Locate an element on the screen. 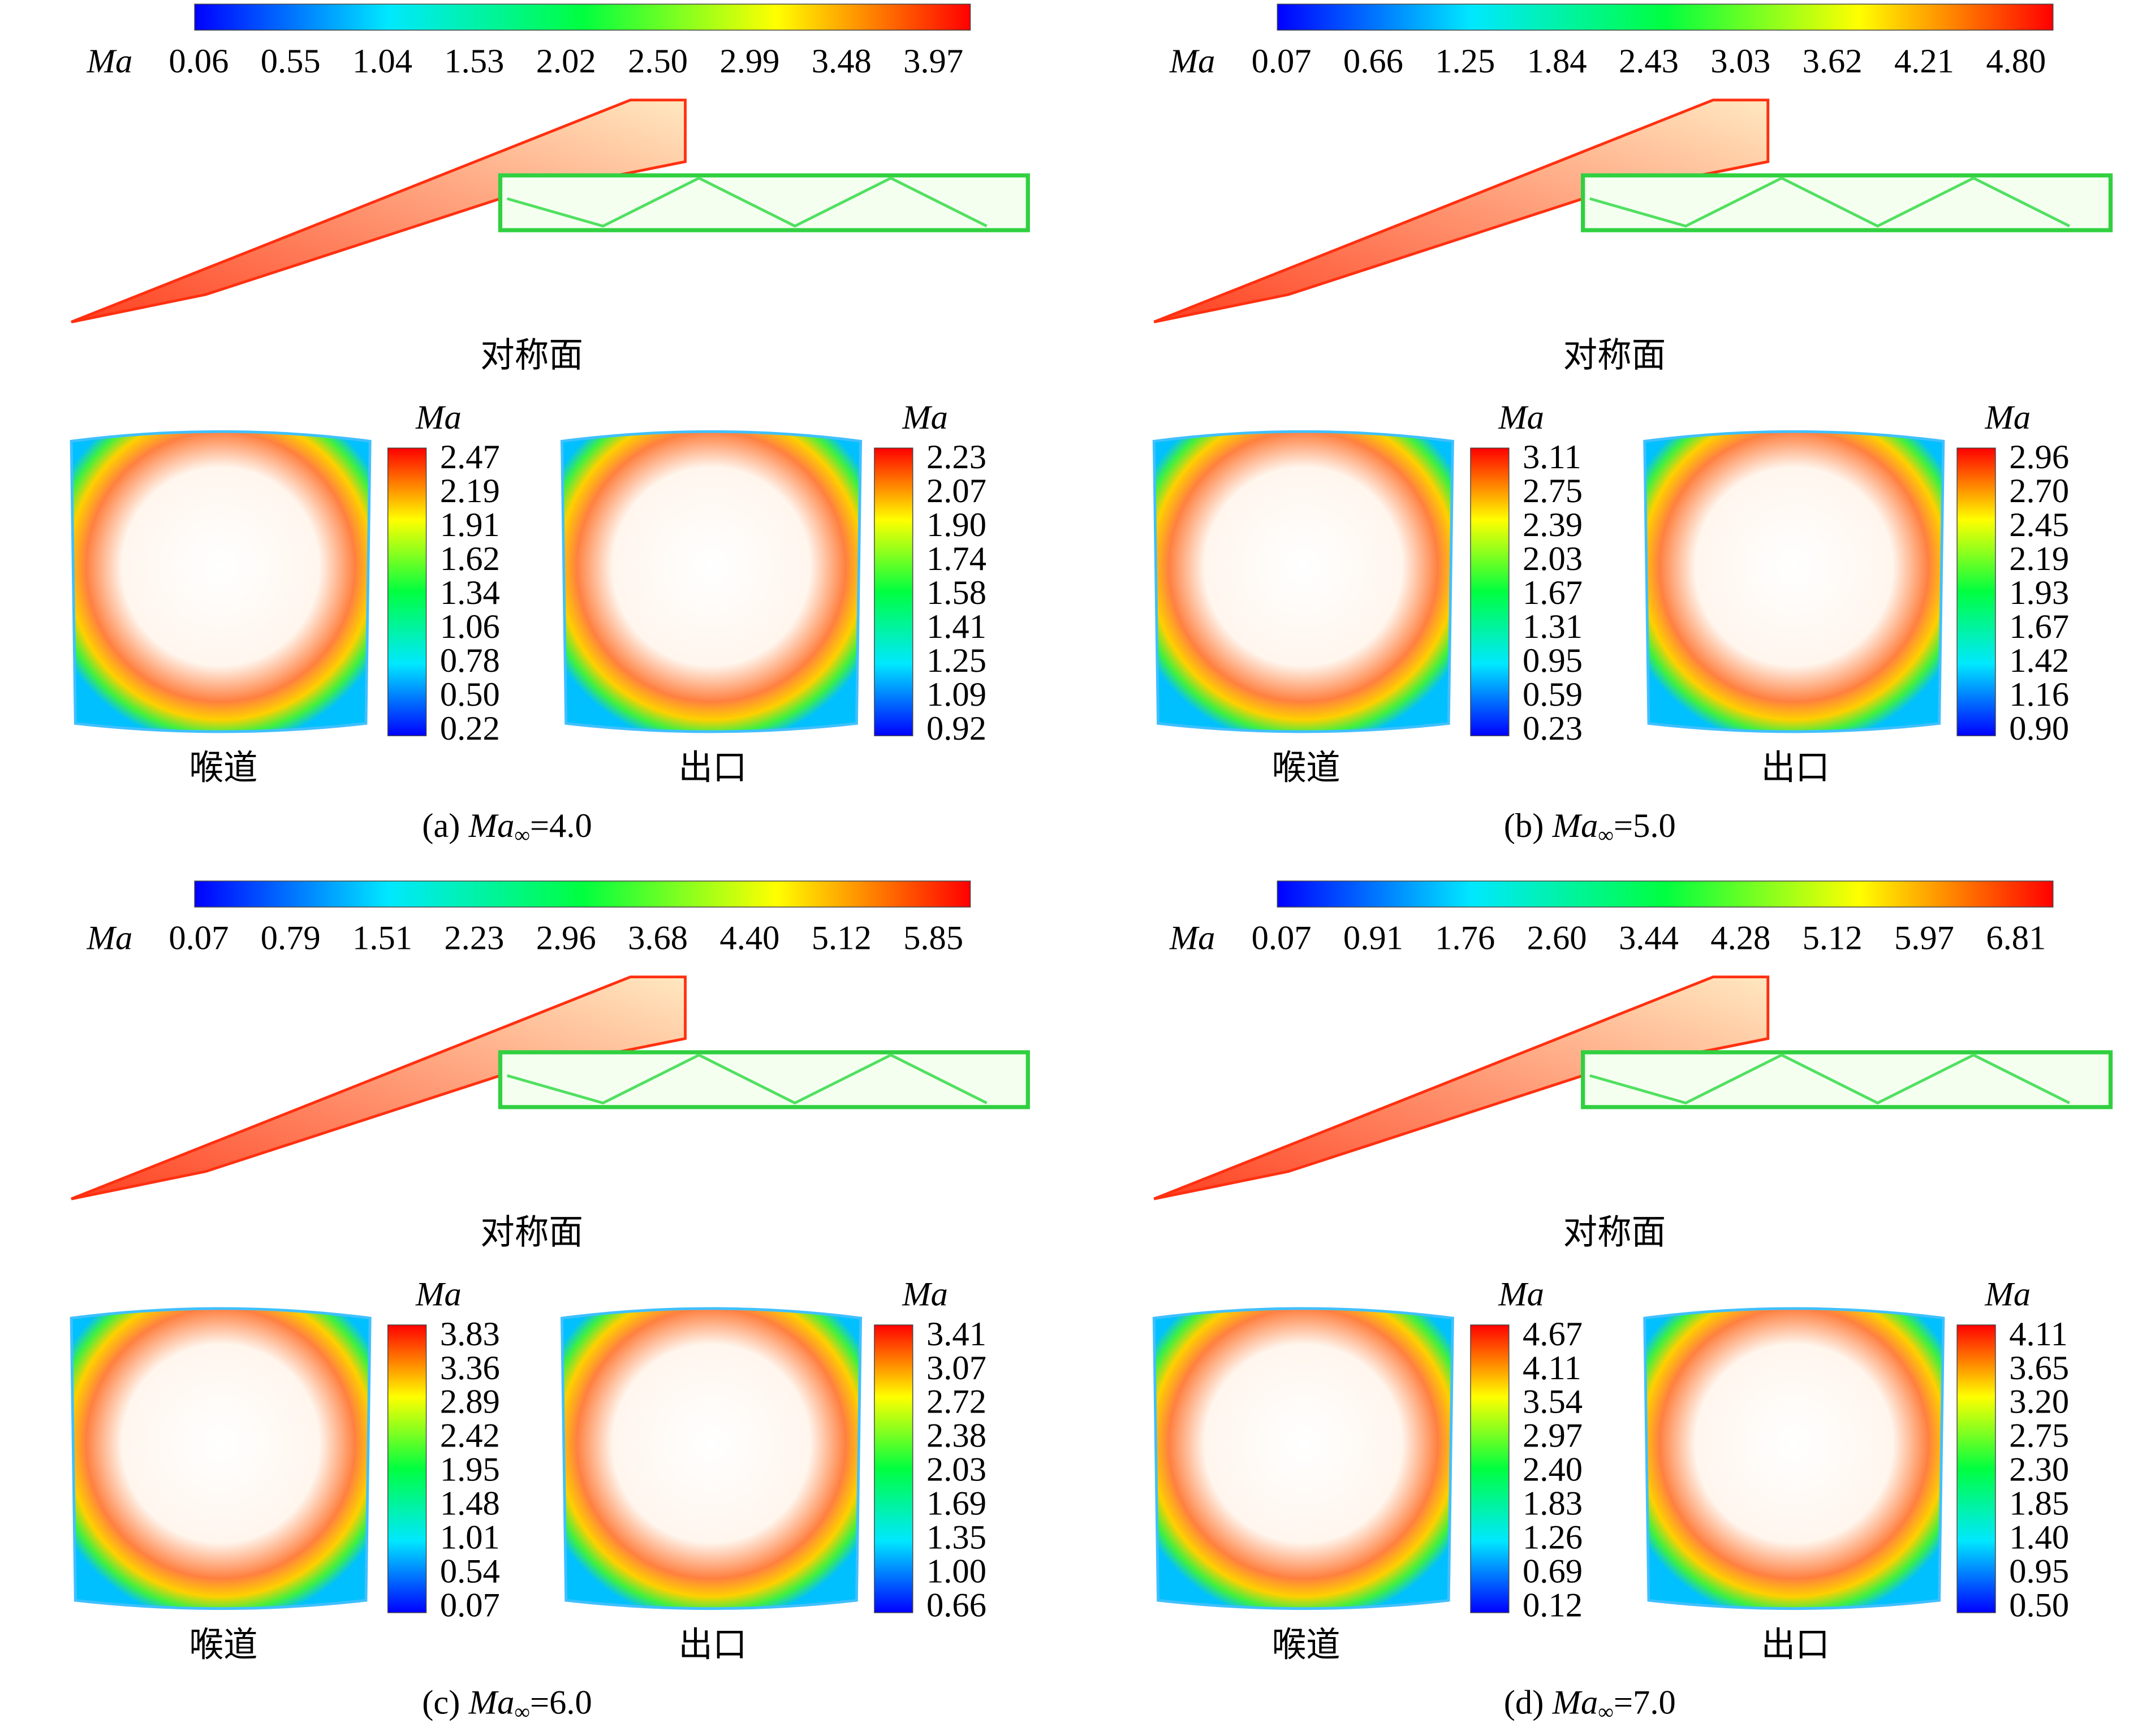  colorbar-tick-label: 1.25 is located at coordinates (1465, 61).